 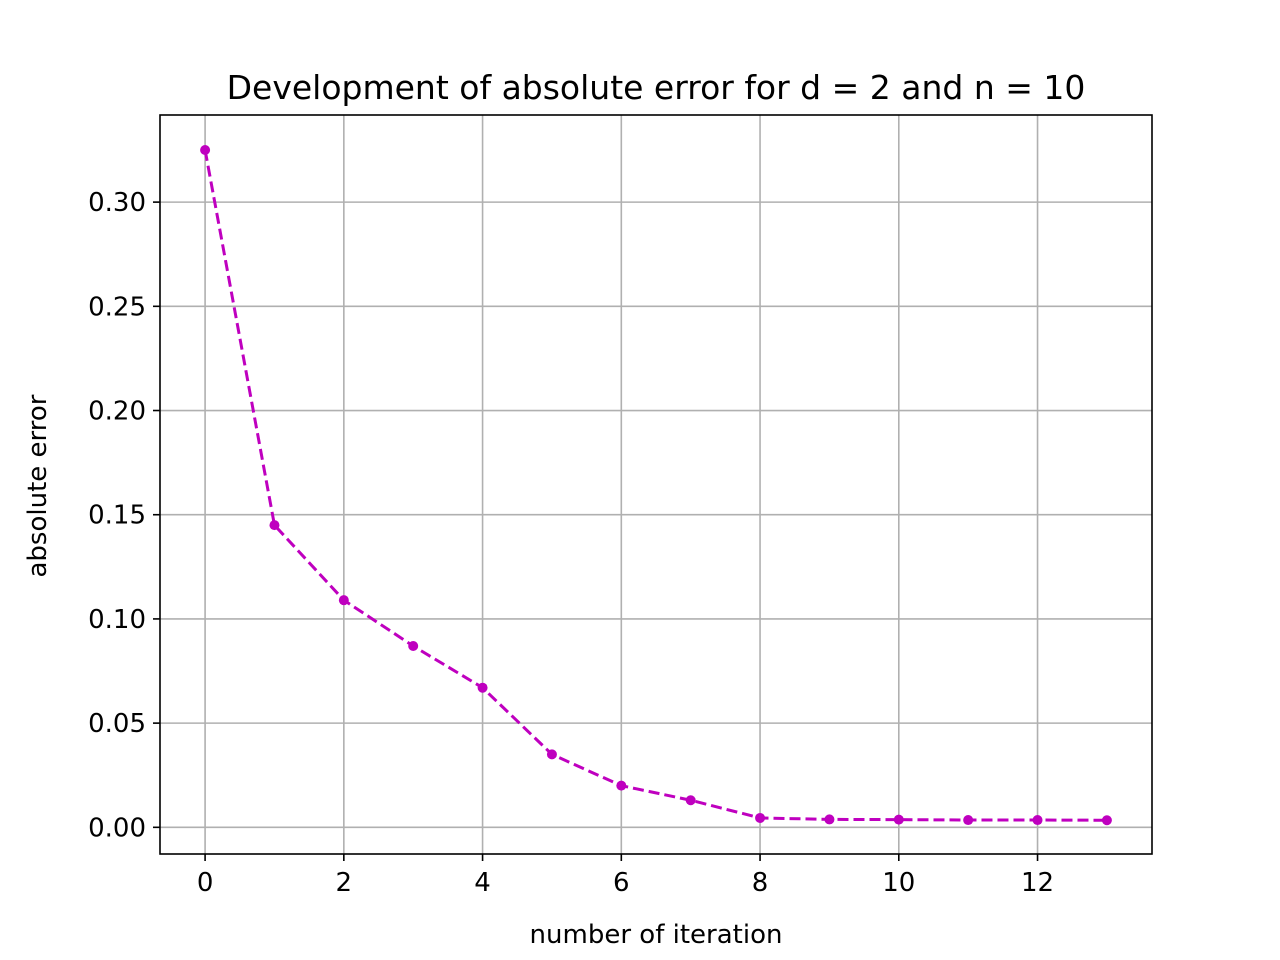 I want to click on y-tick-label: 0.30, so click(x=117, y=203).